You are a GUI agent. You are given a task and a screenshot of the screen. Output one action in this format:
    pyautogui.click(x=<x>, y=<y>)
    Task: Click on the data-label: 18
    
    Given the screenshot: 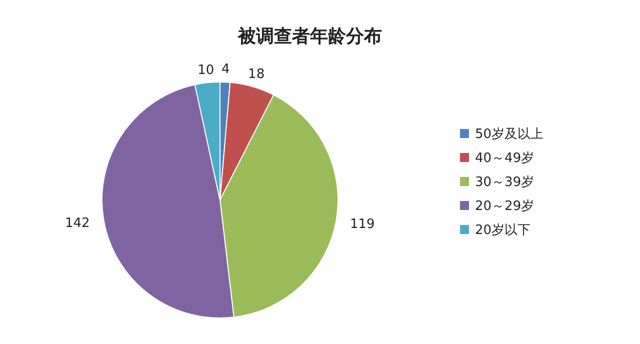 What is the action you would take?
    pyautogui.click(x=256, y=74)
    